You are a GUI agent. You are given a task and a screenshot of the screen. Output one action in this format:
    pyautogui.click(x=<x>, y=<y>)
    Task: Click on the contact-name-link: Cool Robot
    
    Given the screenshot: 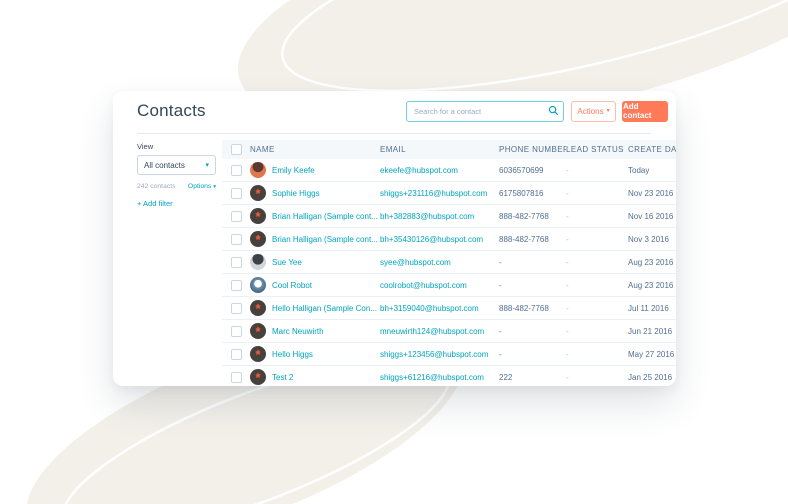 What is the action you would take?
    pyautogui.click(x=292, y=285)
    